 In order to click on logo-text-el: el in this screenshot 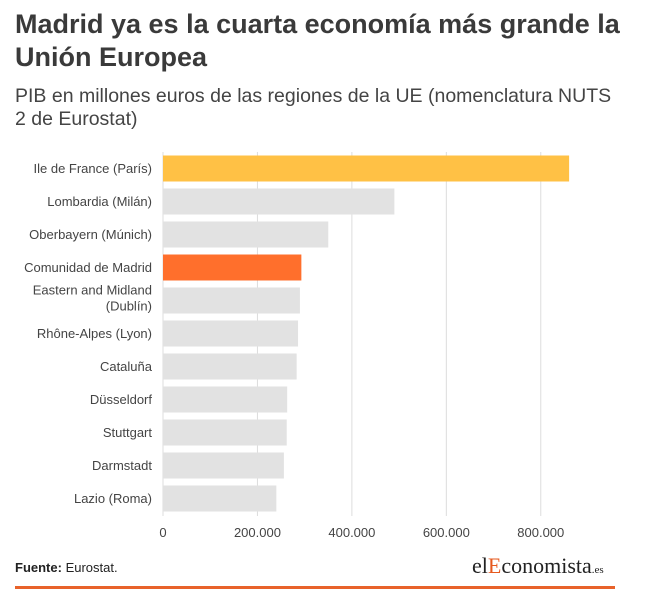, I will do `click(480, 565)`.